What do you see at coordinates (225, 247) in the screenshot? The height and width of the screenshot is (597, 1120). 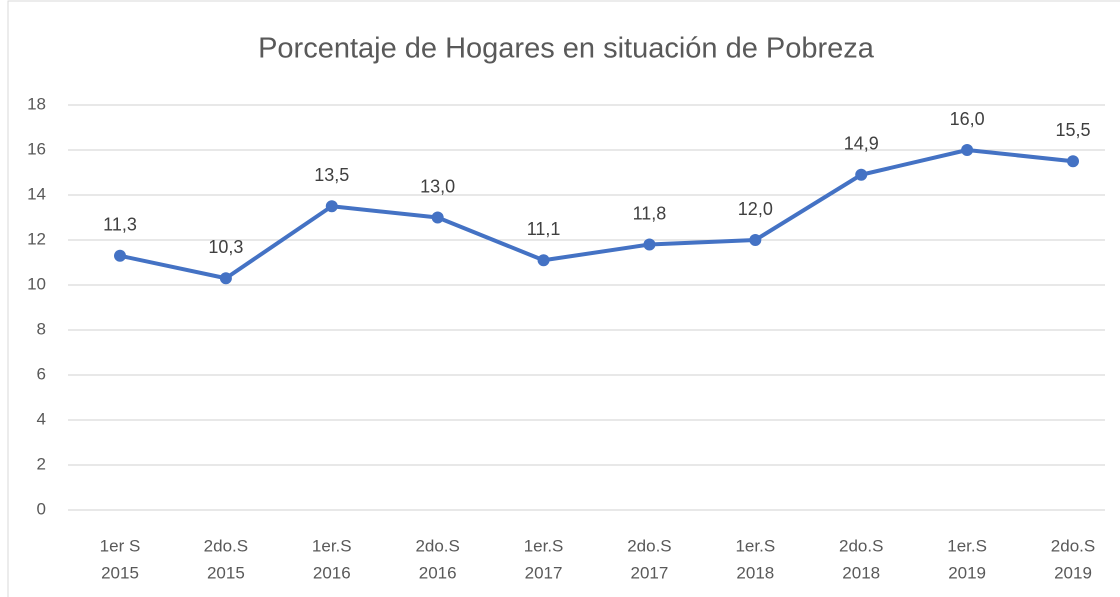 I see `data-label: 10,3` at bounding box center [225, 247].